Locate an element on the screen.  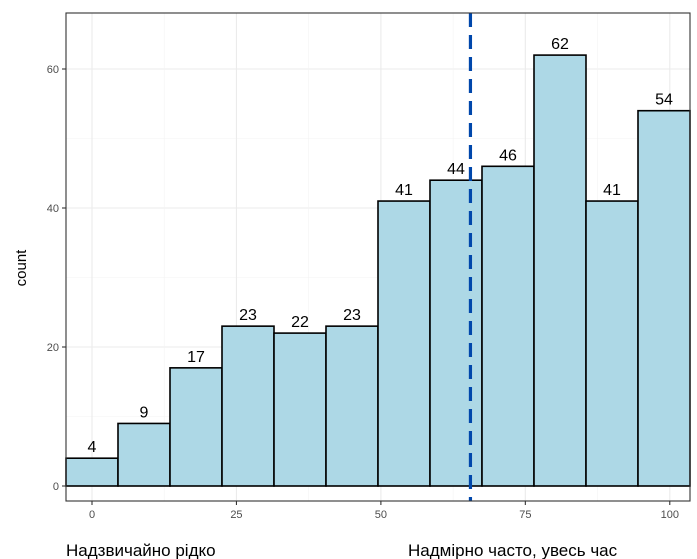
x-tick-label: 100 is located at coordinates (670, 515).